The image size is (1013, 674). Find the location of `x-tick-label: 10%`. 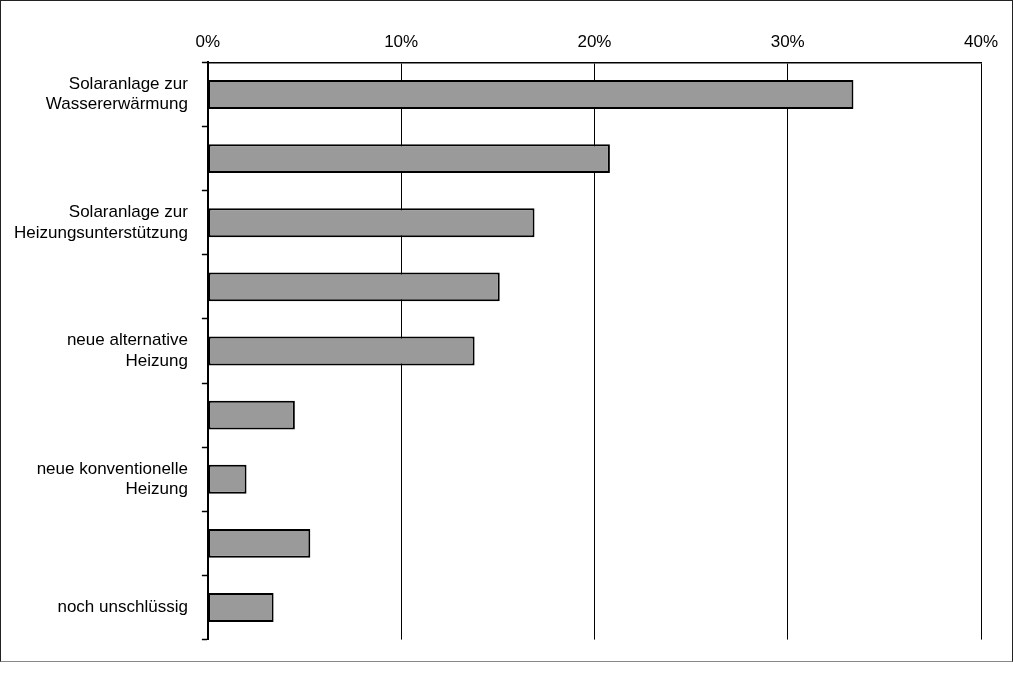

x-tick-label: 10% is located at coordinates (401, 41).